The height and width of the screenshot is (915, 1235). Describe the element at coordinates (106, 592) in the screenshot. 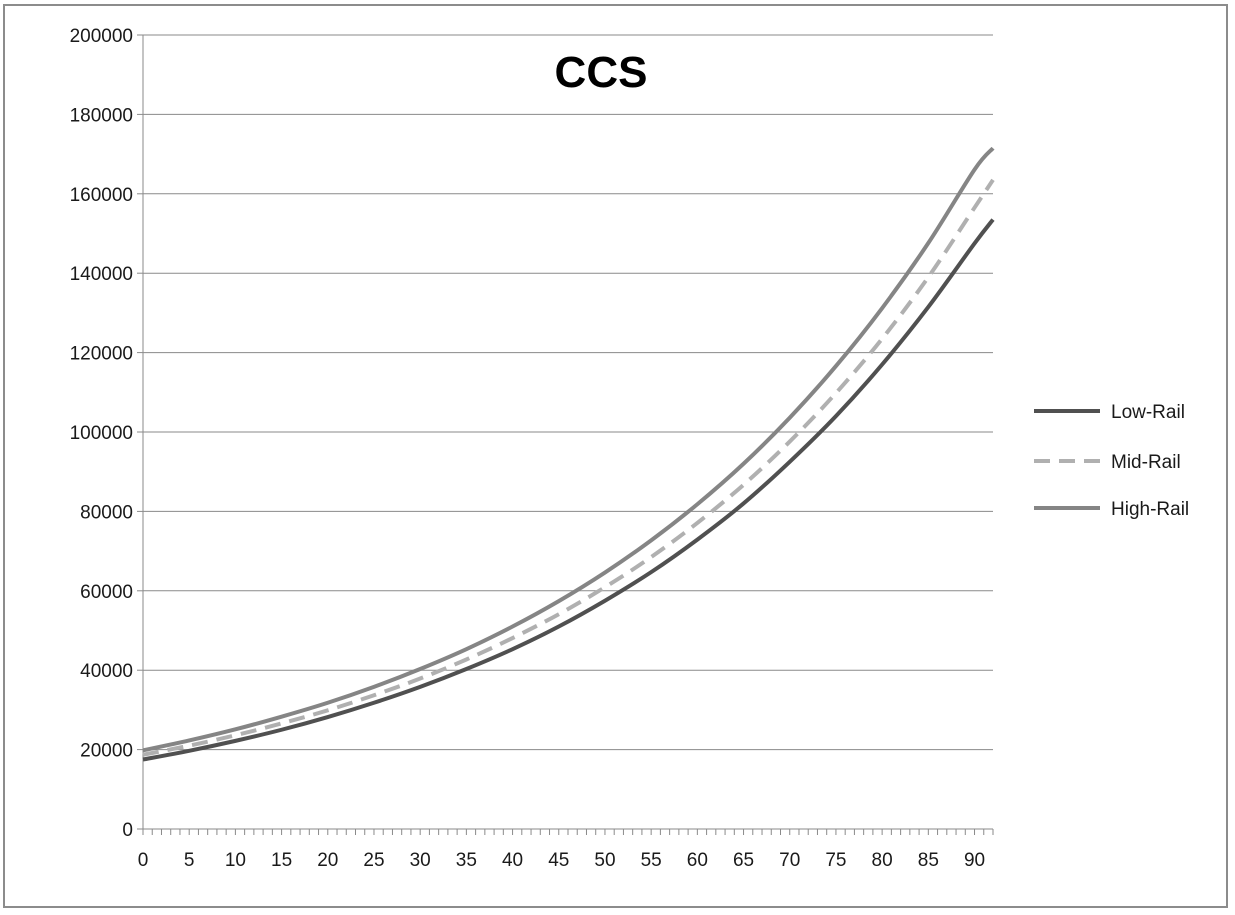

I see `y-tick-label: 60000` at that location.